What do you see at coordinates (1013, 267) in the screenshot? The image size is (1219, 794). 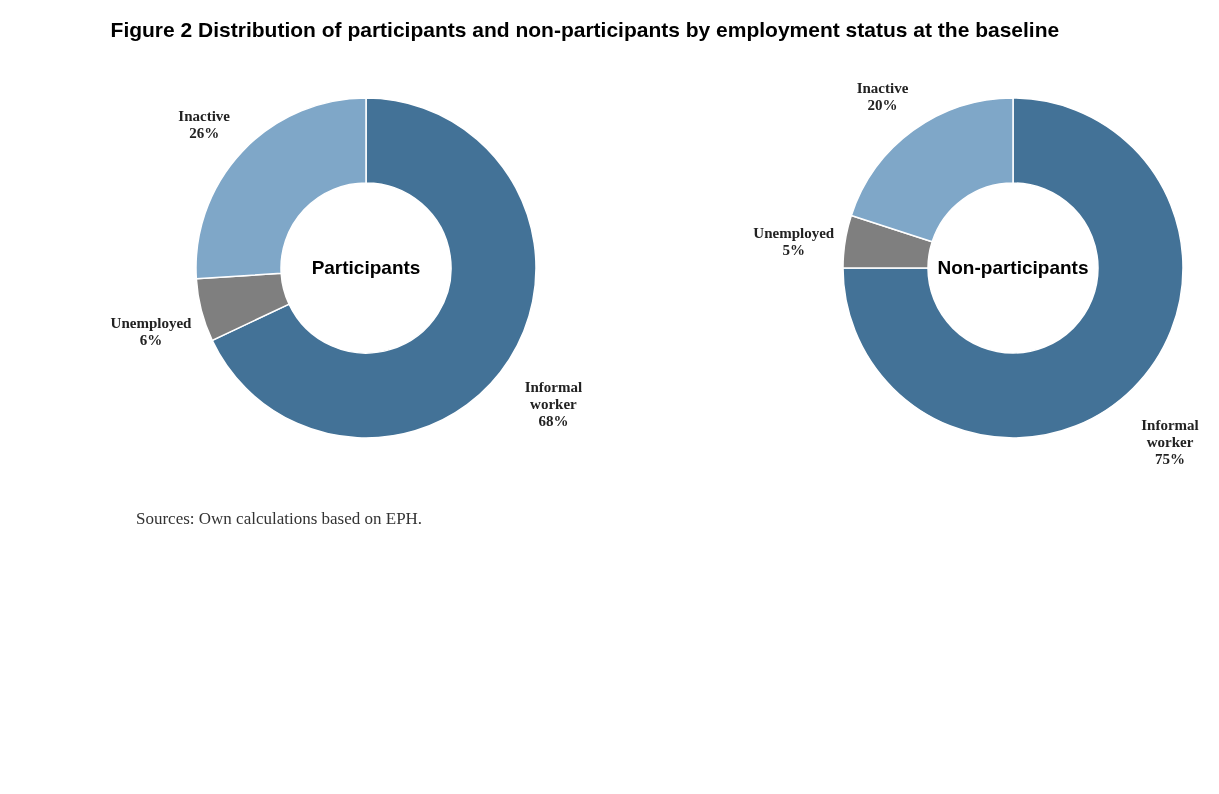 I see `text: Non-participants` at bounding box center [1013, 267].